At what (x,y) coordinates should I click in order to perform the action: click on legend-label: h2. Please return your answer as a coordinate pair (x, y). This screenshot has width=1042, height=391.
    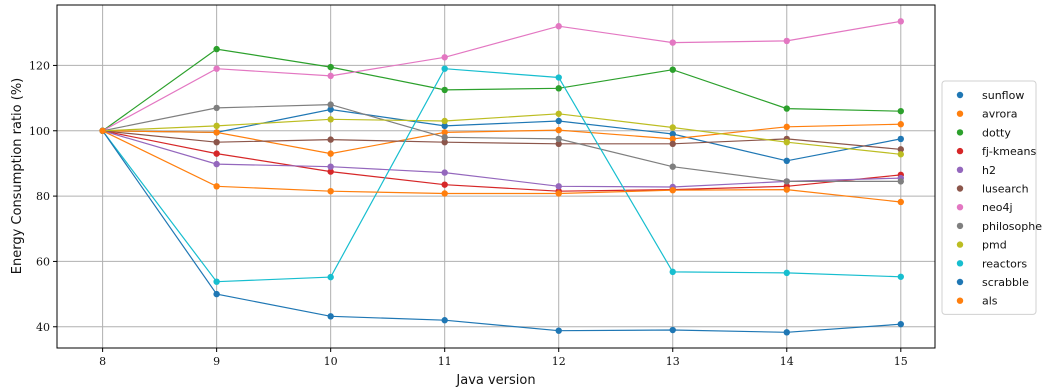
    Looking at the image, I should click on (989, 170).